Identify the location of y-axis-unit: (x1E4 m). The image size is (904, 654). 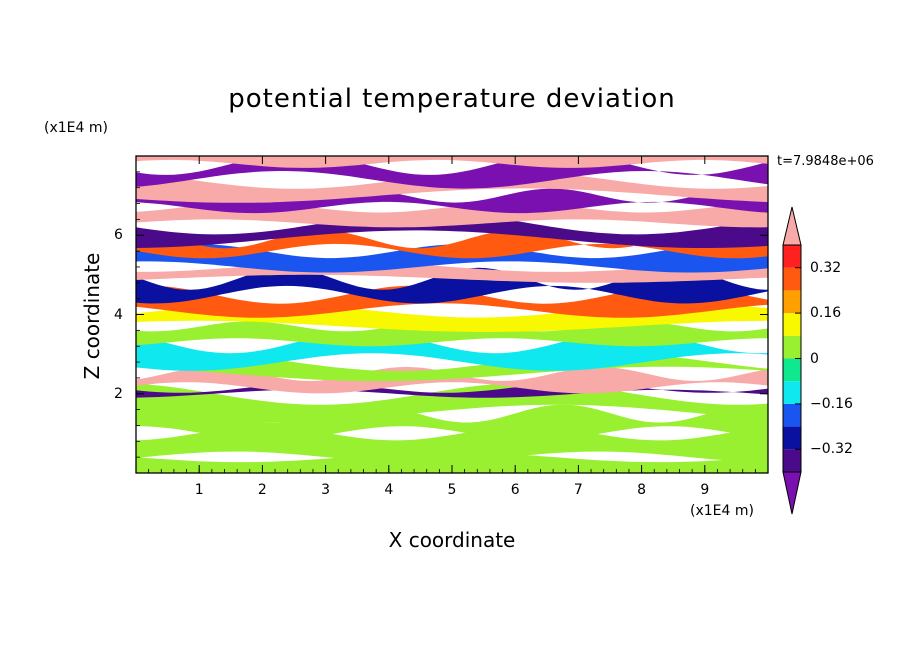
(76, 128).